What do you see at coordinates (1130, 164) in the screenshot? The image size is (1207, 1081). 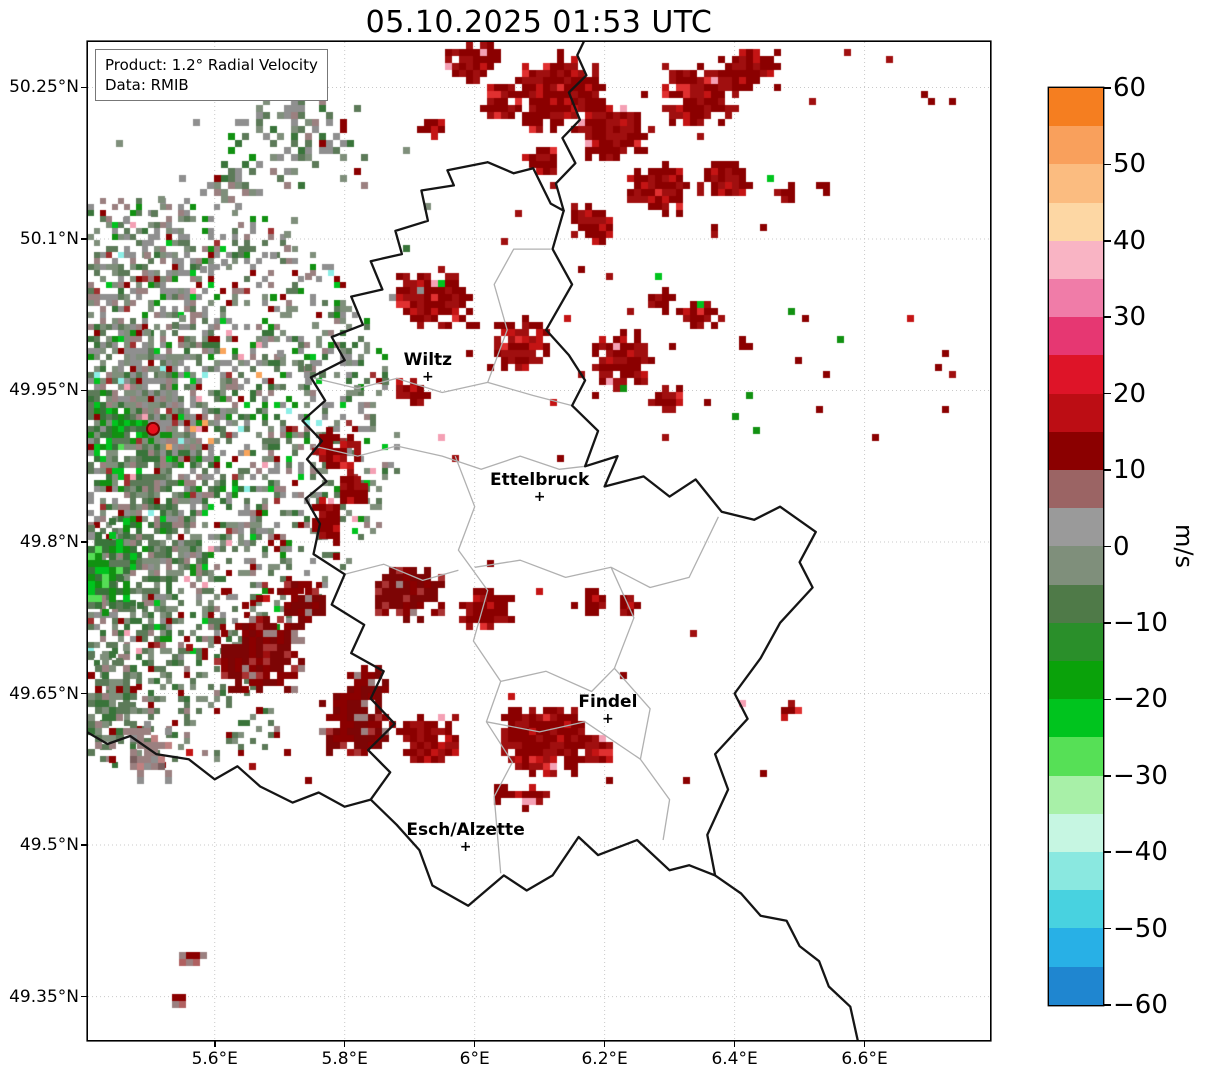 I see `colorbar-tick-label: 50` at bounding box center [1130, 164].